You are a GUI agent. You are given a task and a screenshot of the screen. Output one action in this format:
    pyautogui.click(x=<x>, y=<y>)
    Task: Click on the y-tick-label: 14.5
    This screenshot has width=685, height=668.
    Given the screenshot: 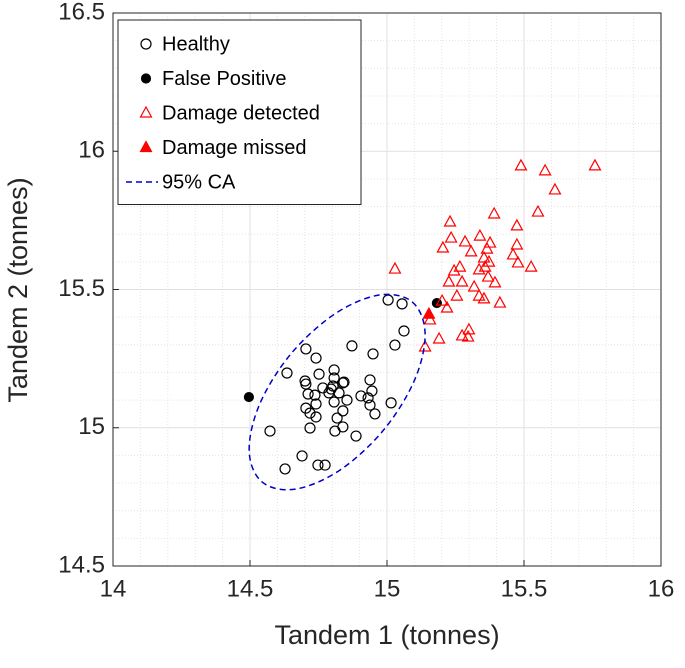 What is the action you would take?
    pyautogui.click(x=81, y=564)
    